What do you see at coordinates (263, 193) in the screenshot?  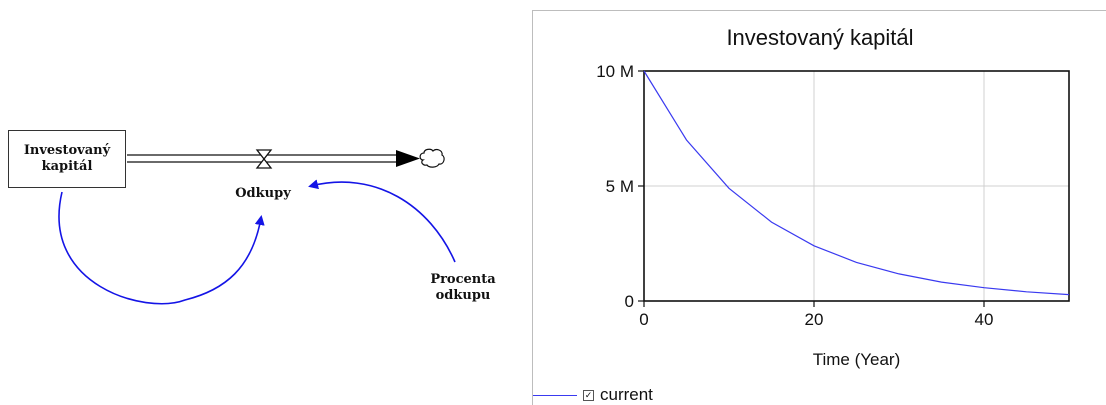 I see `flow-label: Odkupy` at bounding box center [263, 193].